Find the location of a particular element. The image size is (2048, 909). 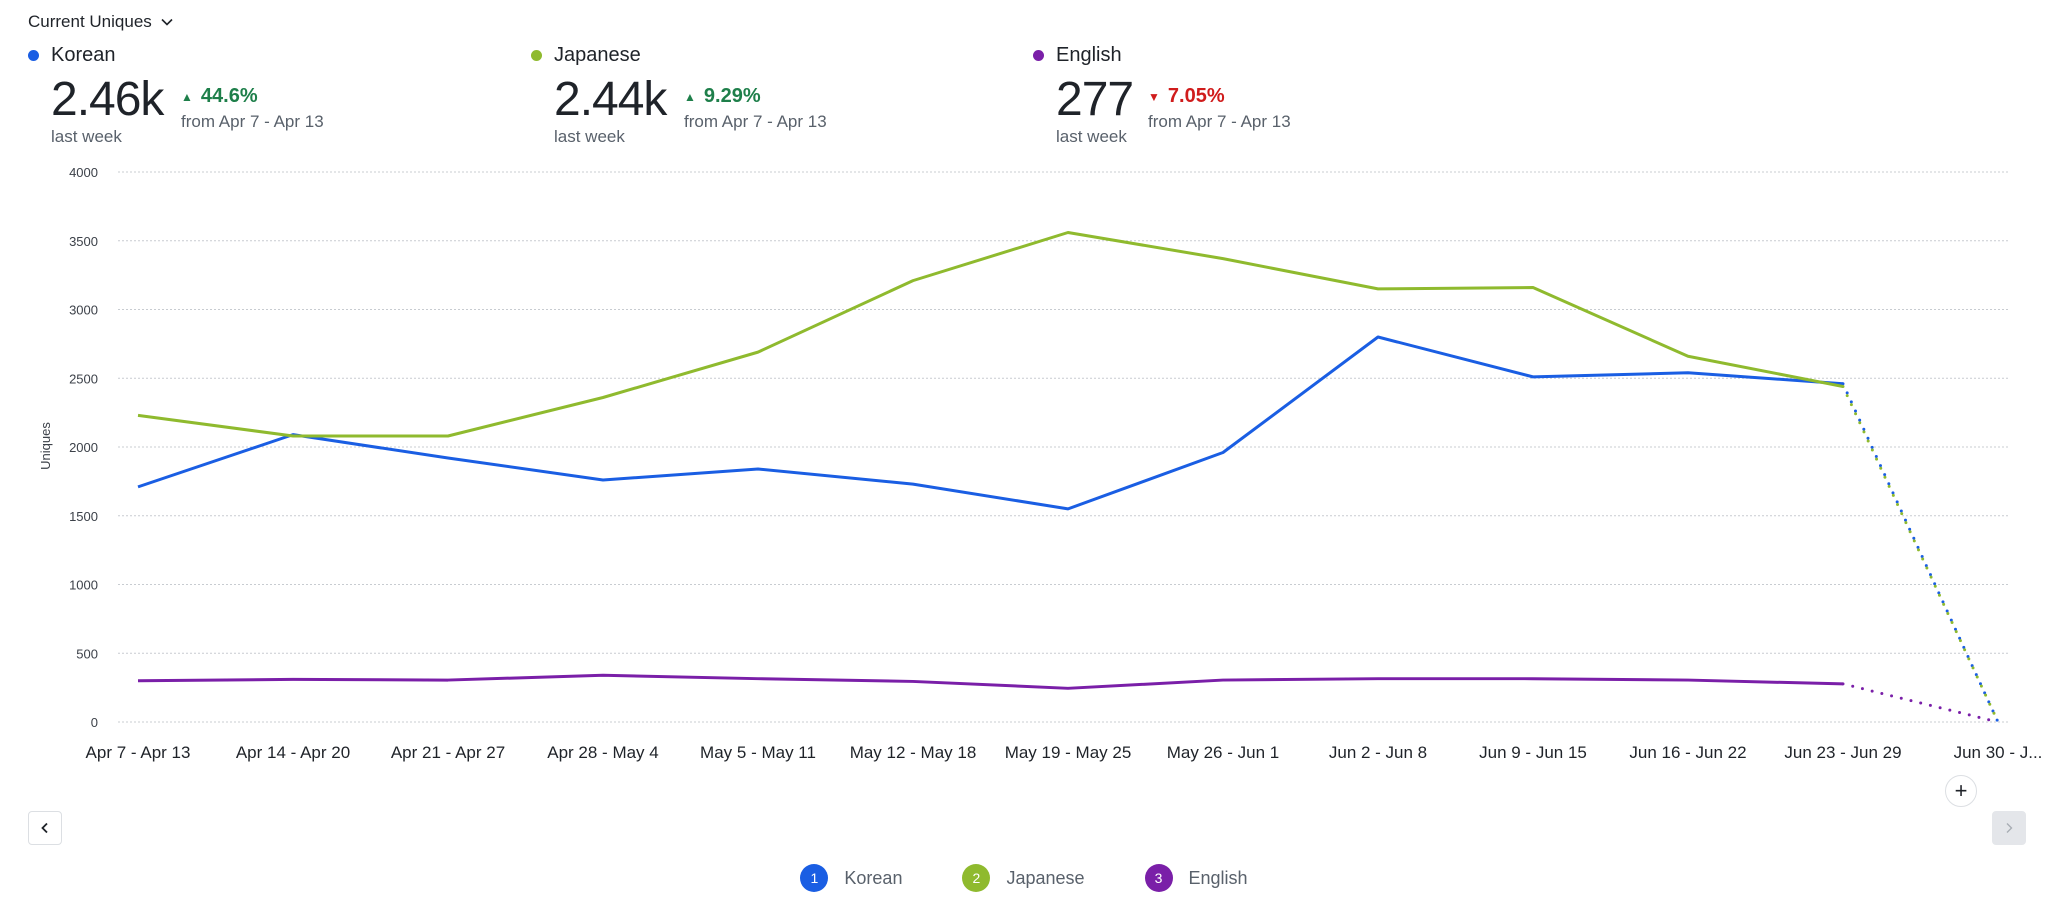

series-incomplete-segment-english is located at coordinates (1920, 703).